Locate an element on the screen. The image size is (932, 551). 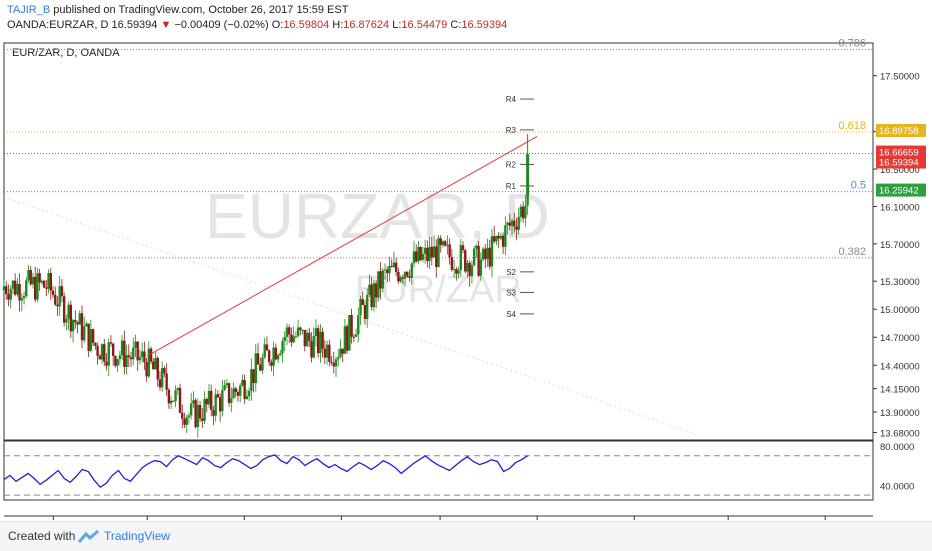
chart-legend-title: EUR/ZAR, D, OANDA is located at coordinates (66, 53).